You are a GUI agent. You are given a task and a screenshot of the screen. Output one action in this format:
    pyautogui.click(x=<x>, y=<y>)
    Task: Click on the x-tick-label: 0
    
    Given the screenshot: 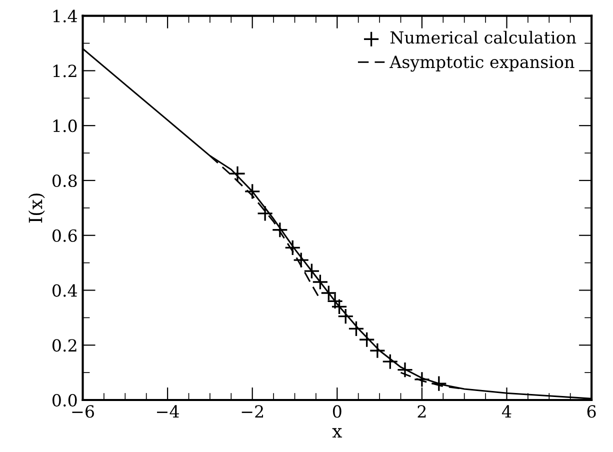 What is the action you would take?
    pyautogui.click(x=337, y=411)
    